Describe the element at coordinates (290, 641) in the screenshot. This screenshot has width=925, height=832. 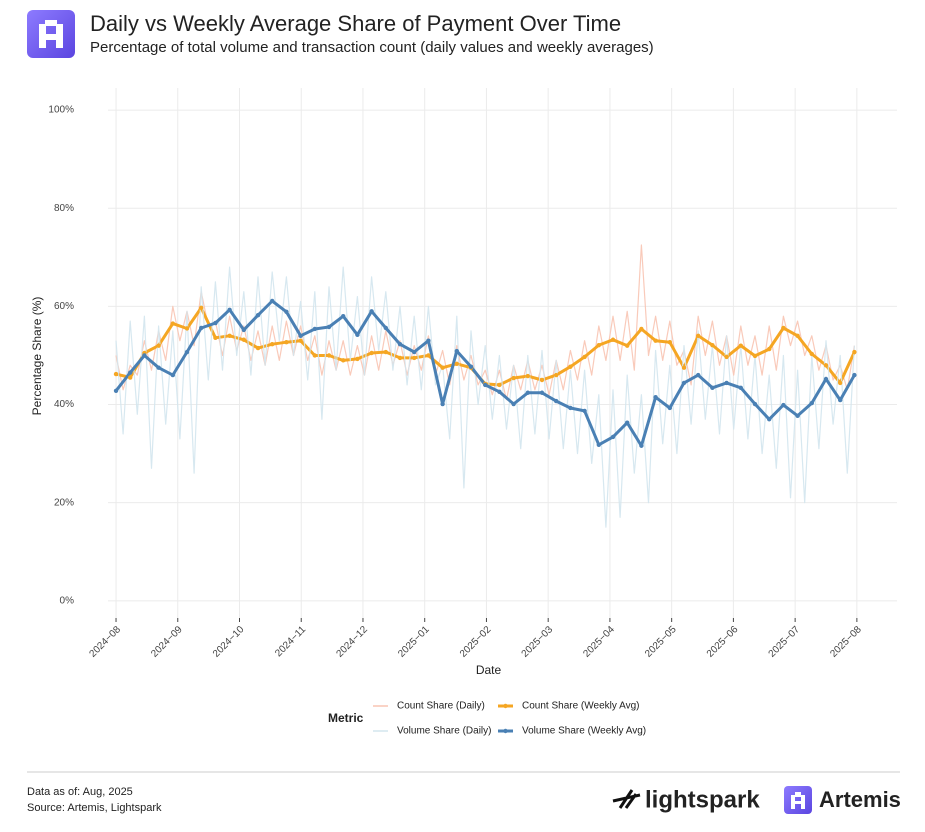
I see `x-tick-label: 2024−11` at that location.